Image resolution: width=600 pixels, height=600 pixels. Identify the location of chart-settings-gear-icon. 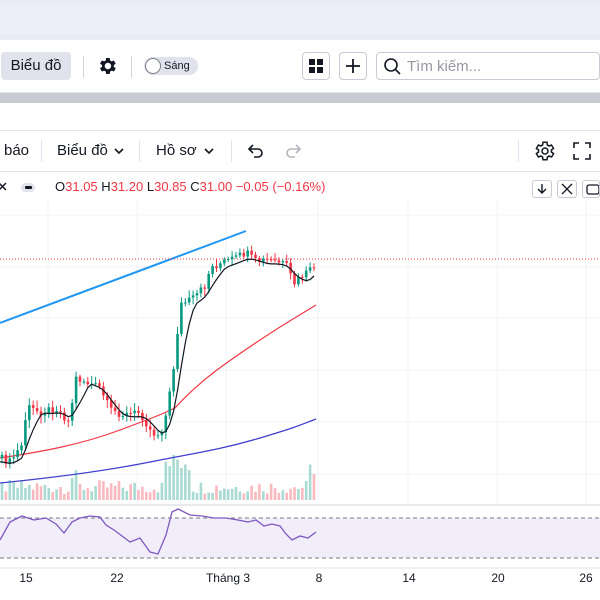
(544, 151).